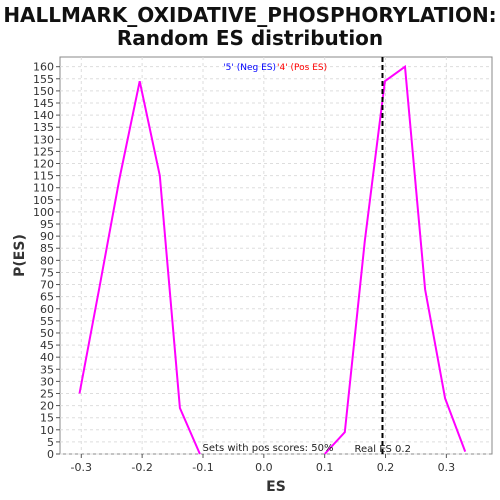 This screenshot has height=500, width=500. What do you see at coordinates (447, 467) in the screenshot?
I see `x-tick-label: 0.3` at bounding box center [447, 467].